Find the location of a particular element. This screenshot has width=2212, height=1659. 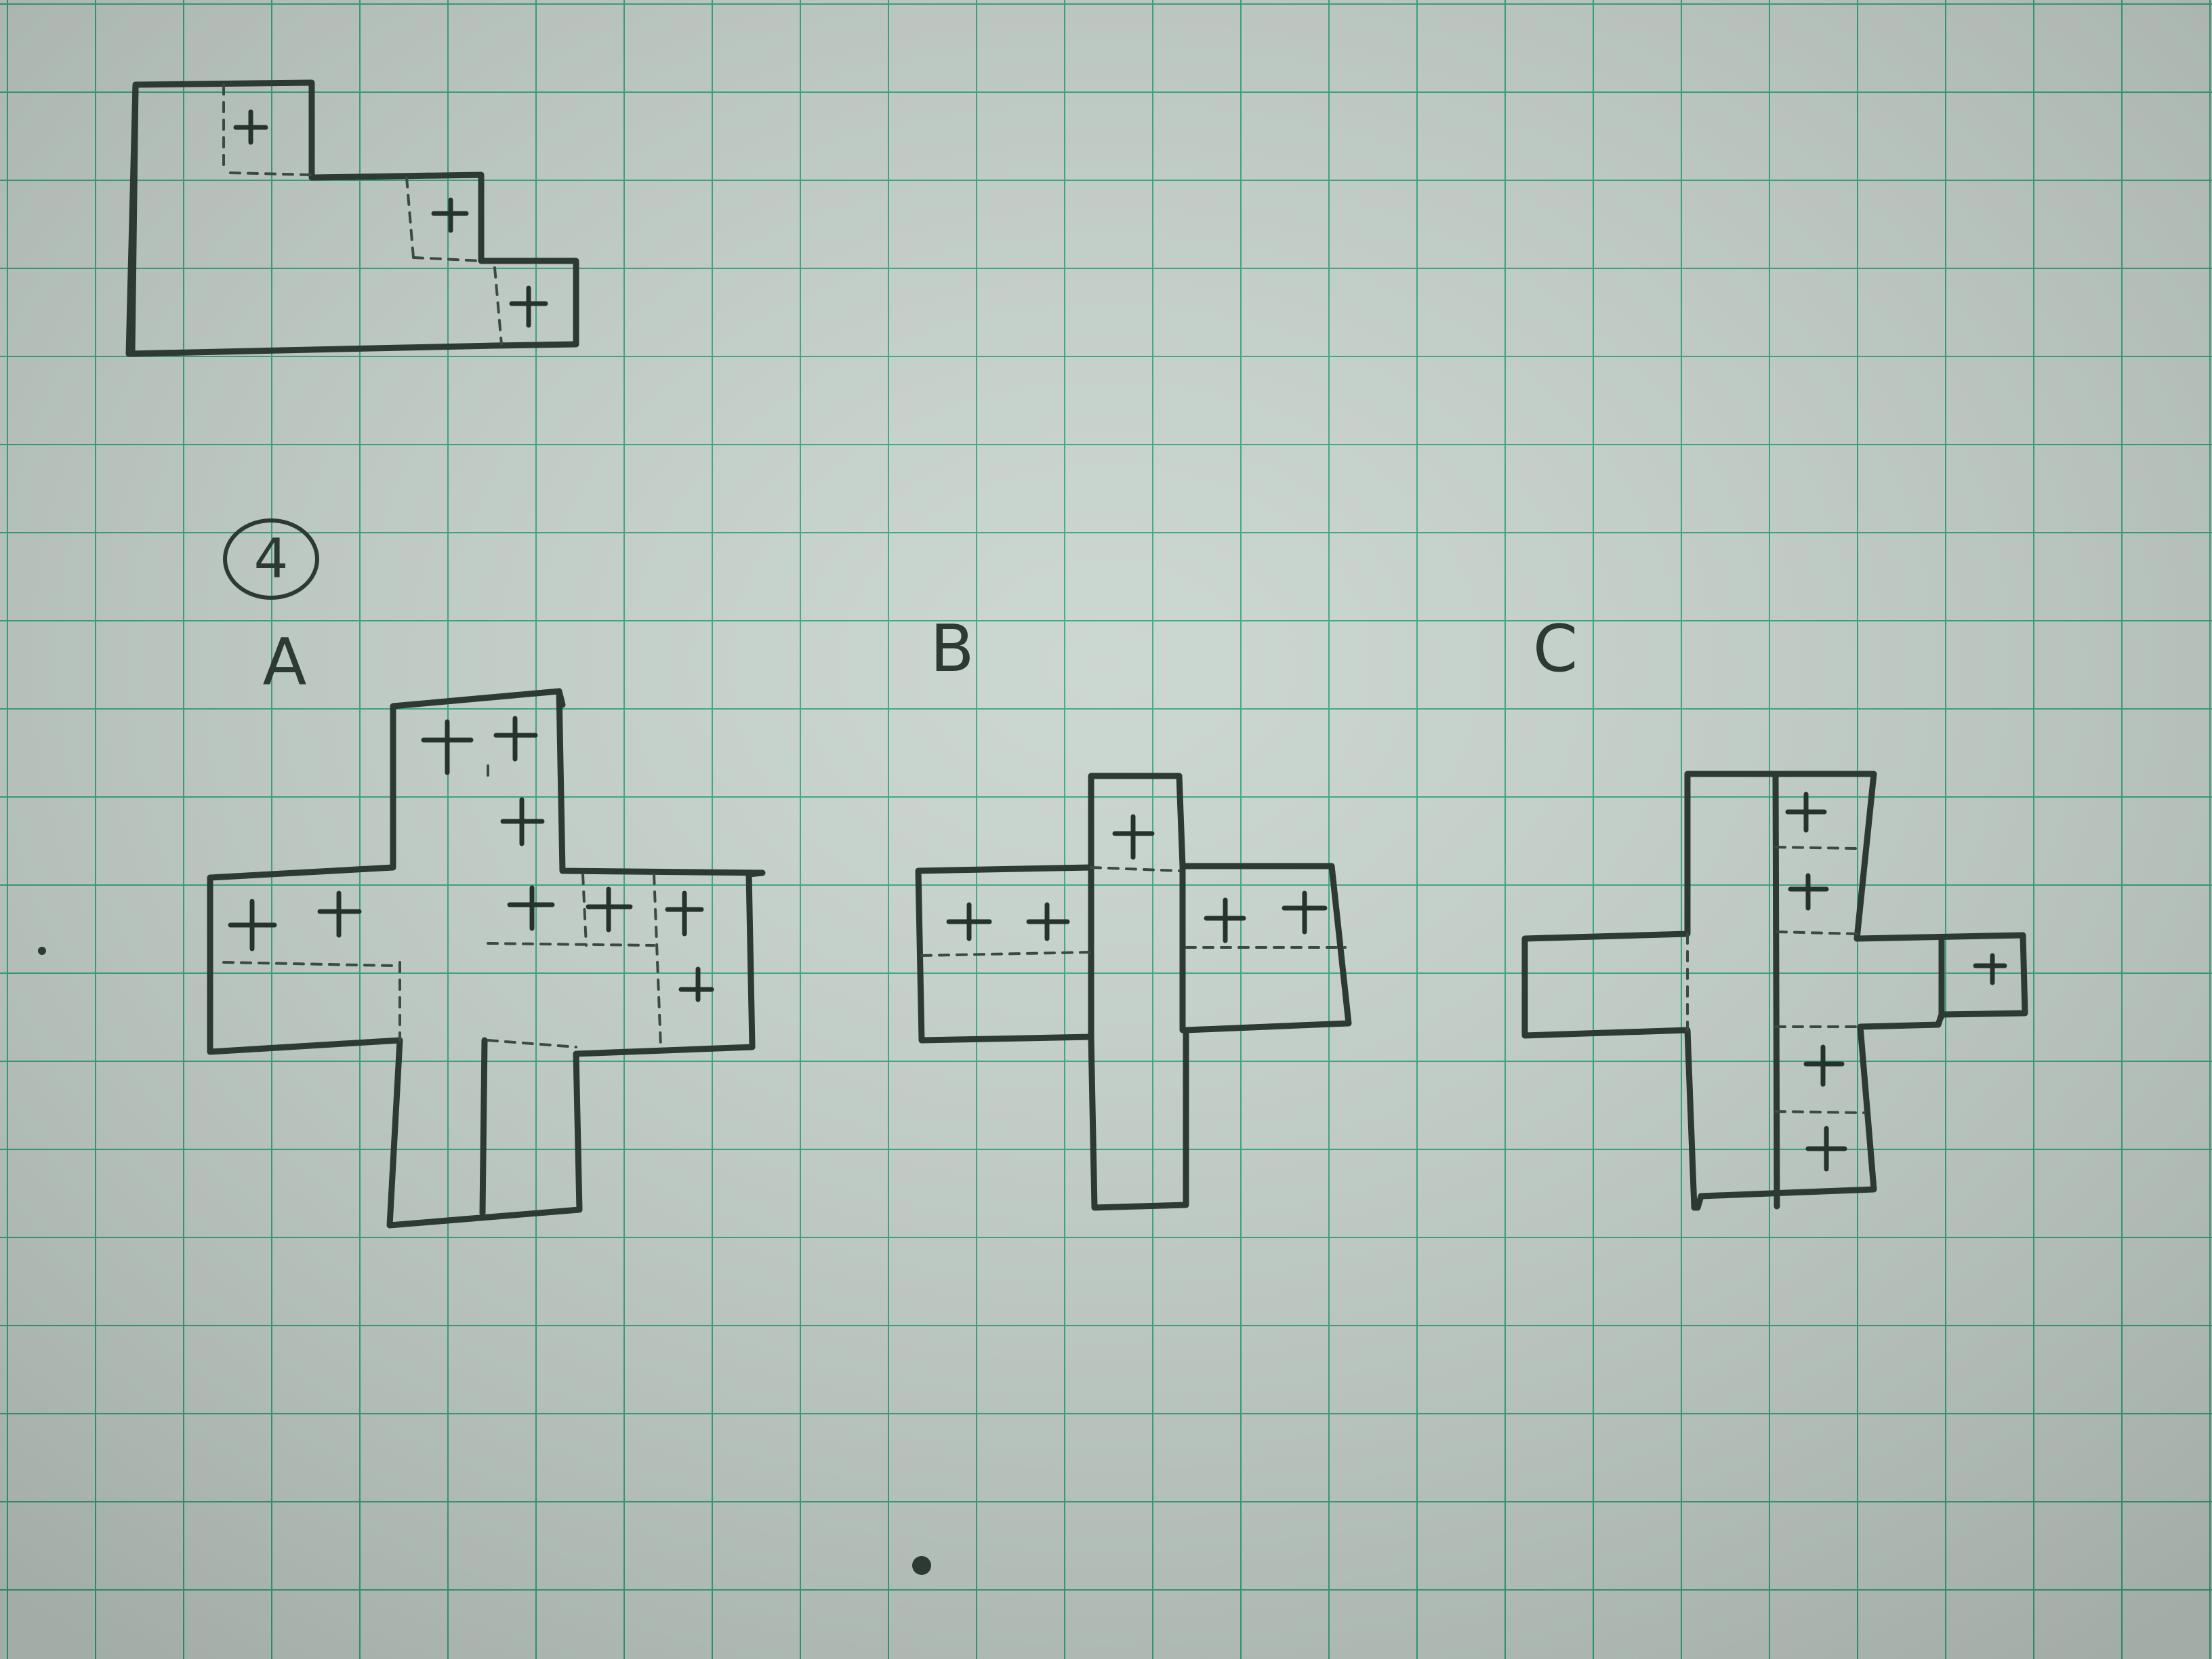

reference-marks is located at coordinates (390, 218).